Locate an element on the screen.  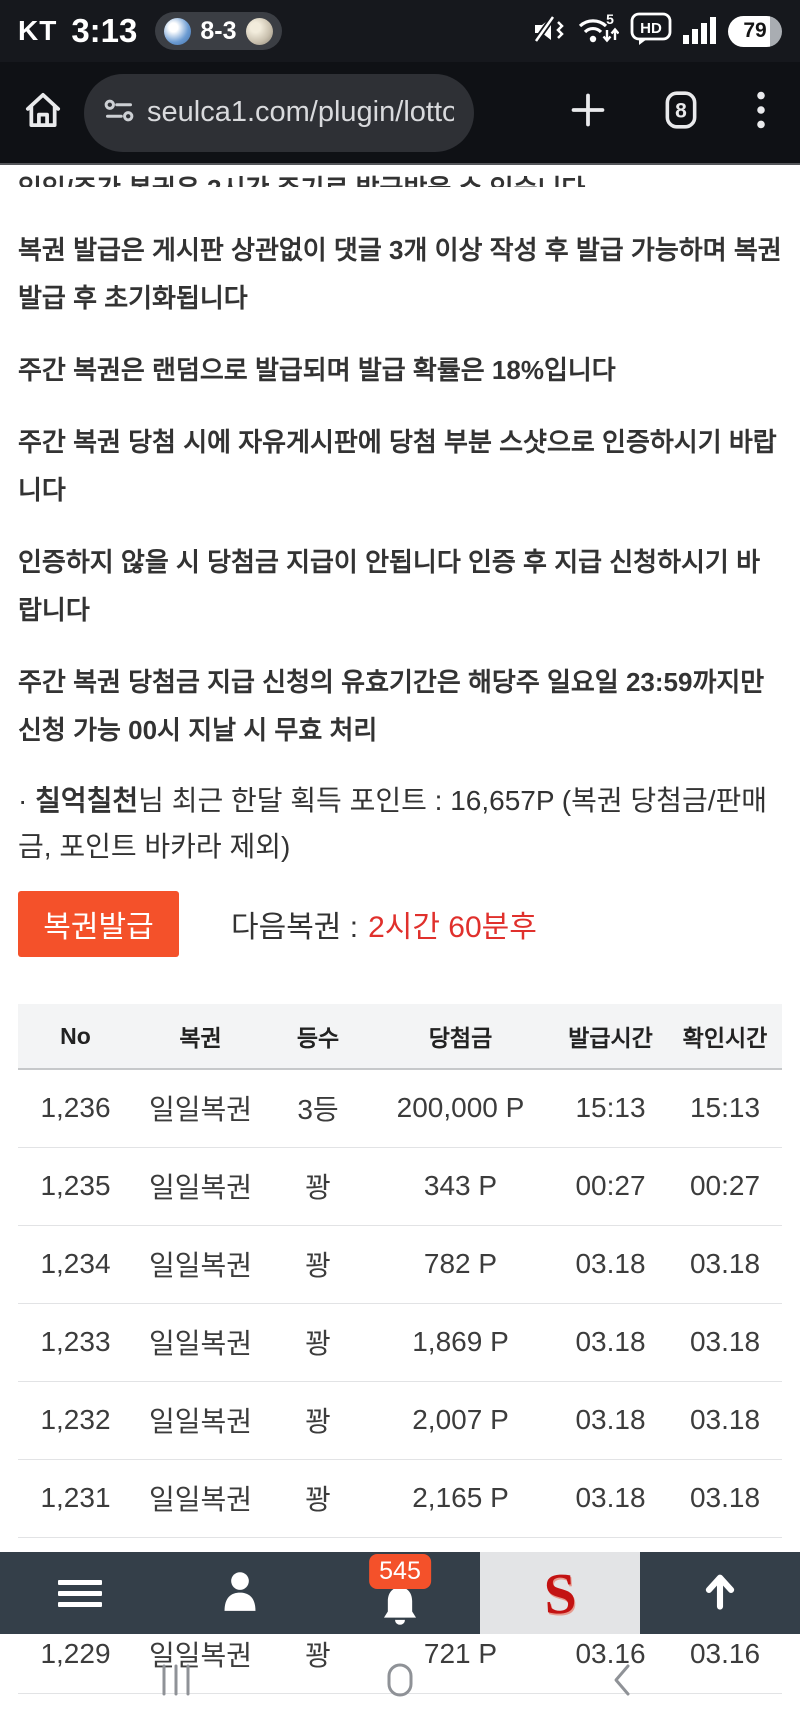
score-text: 8-3 is located at coordinates (218, 30).